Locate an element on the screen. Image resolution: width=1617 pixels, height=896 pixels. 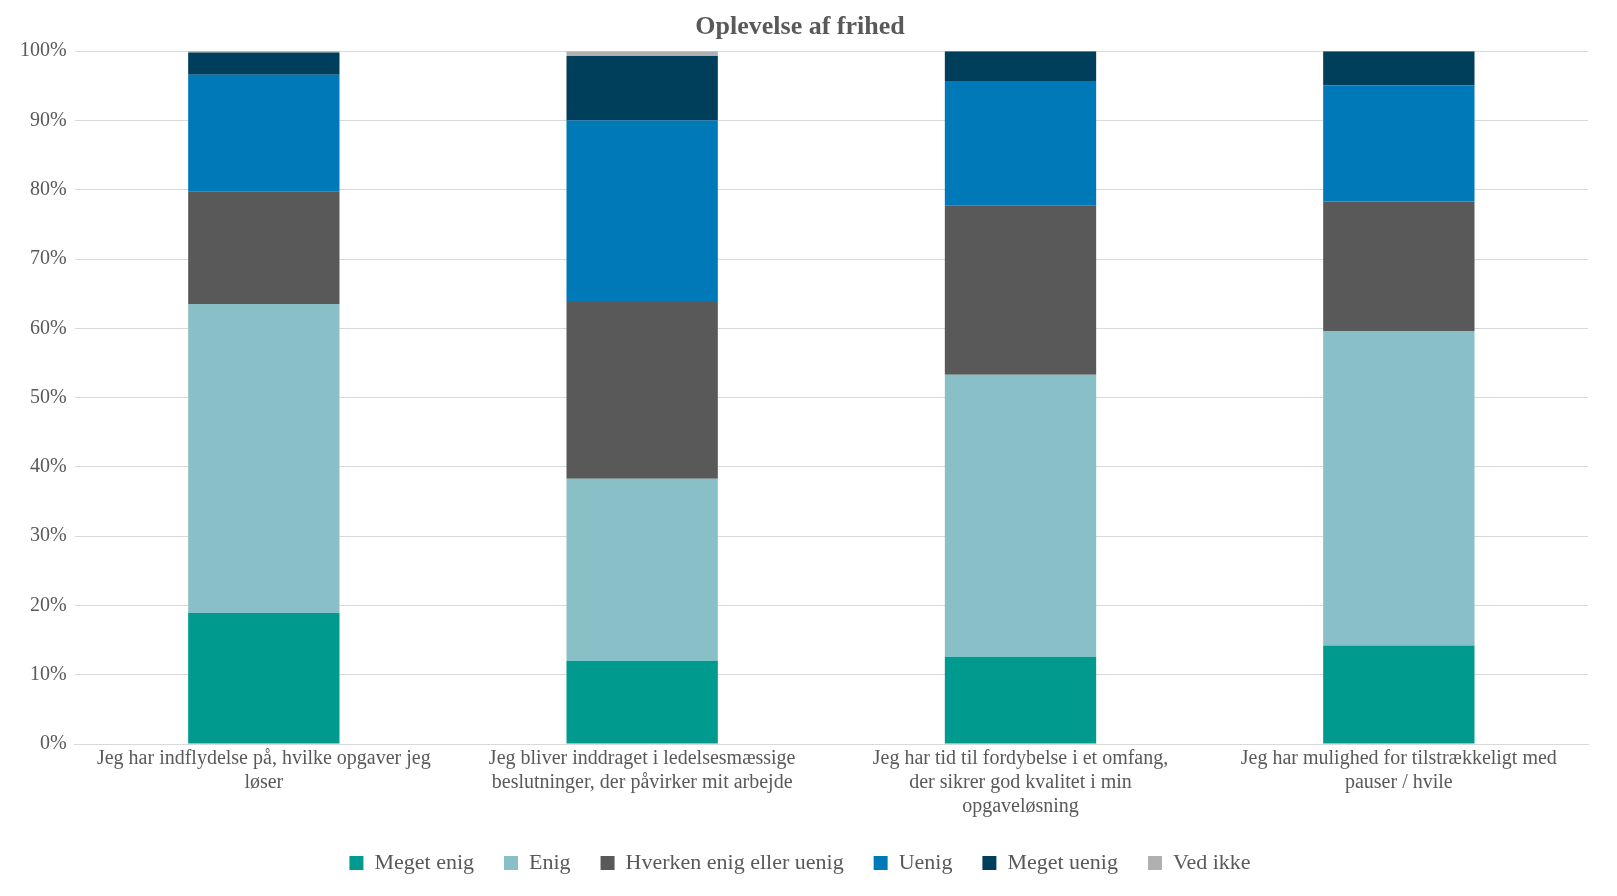
chart-title: Oplevelse af frihed is located at coordinates (800, 26).